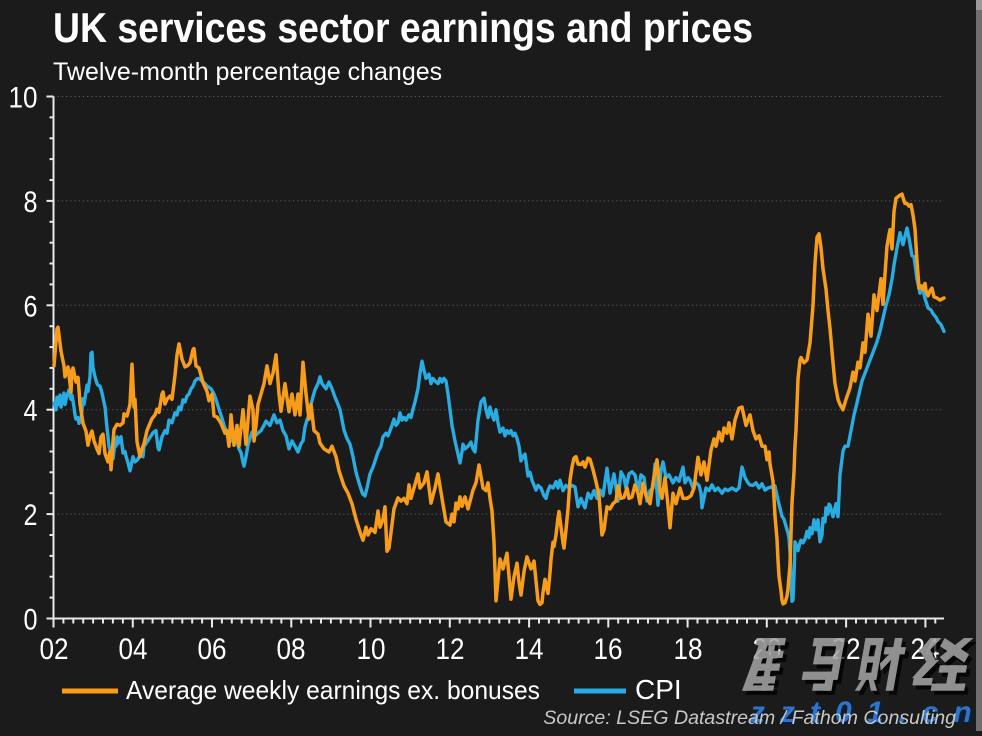 The width and height of the screenshot is (982, 736). I want to click on svg-text: 04, so click(133, 649).